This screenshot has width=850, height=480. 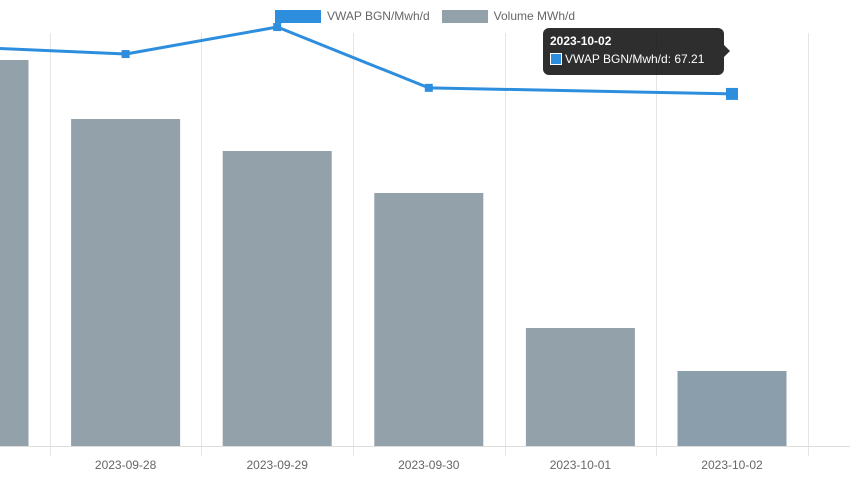 I want to click on legend-item-vwap: VWAP BGN/Mwh/d, so click(x=352, y=16).